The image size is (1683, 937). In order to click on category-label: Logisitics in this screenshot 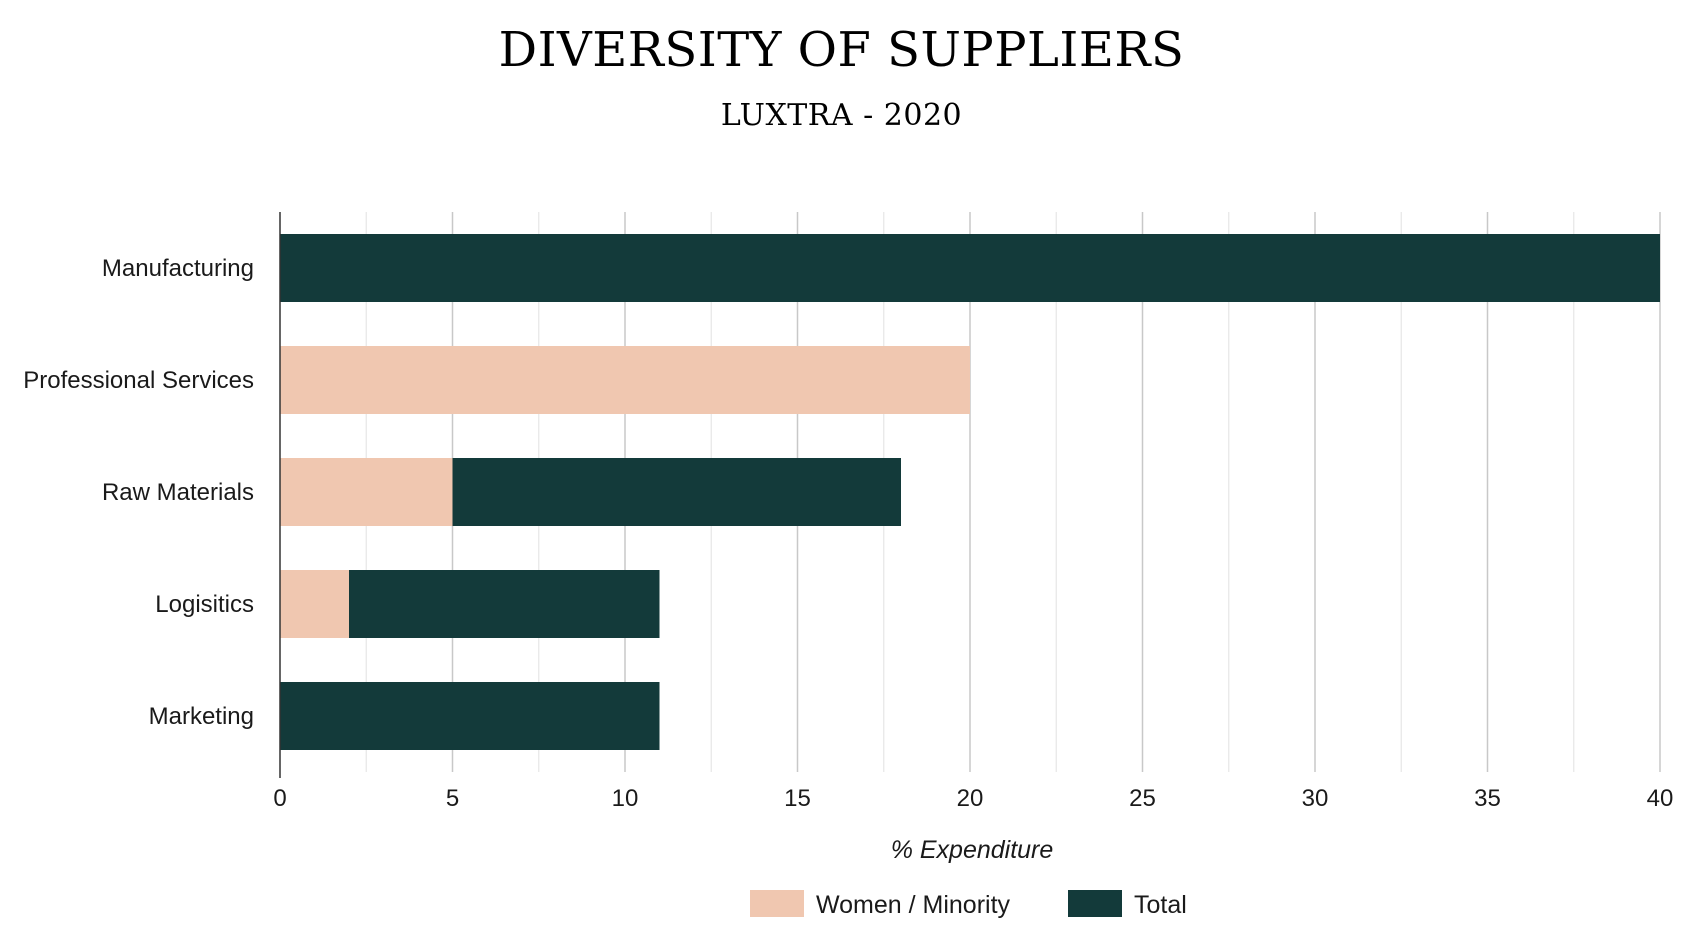, I will do `click(204, 604)`.